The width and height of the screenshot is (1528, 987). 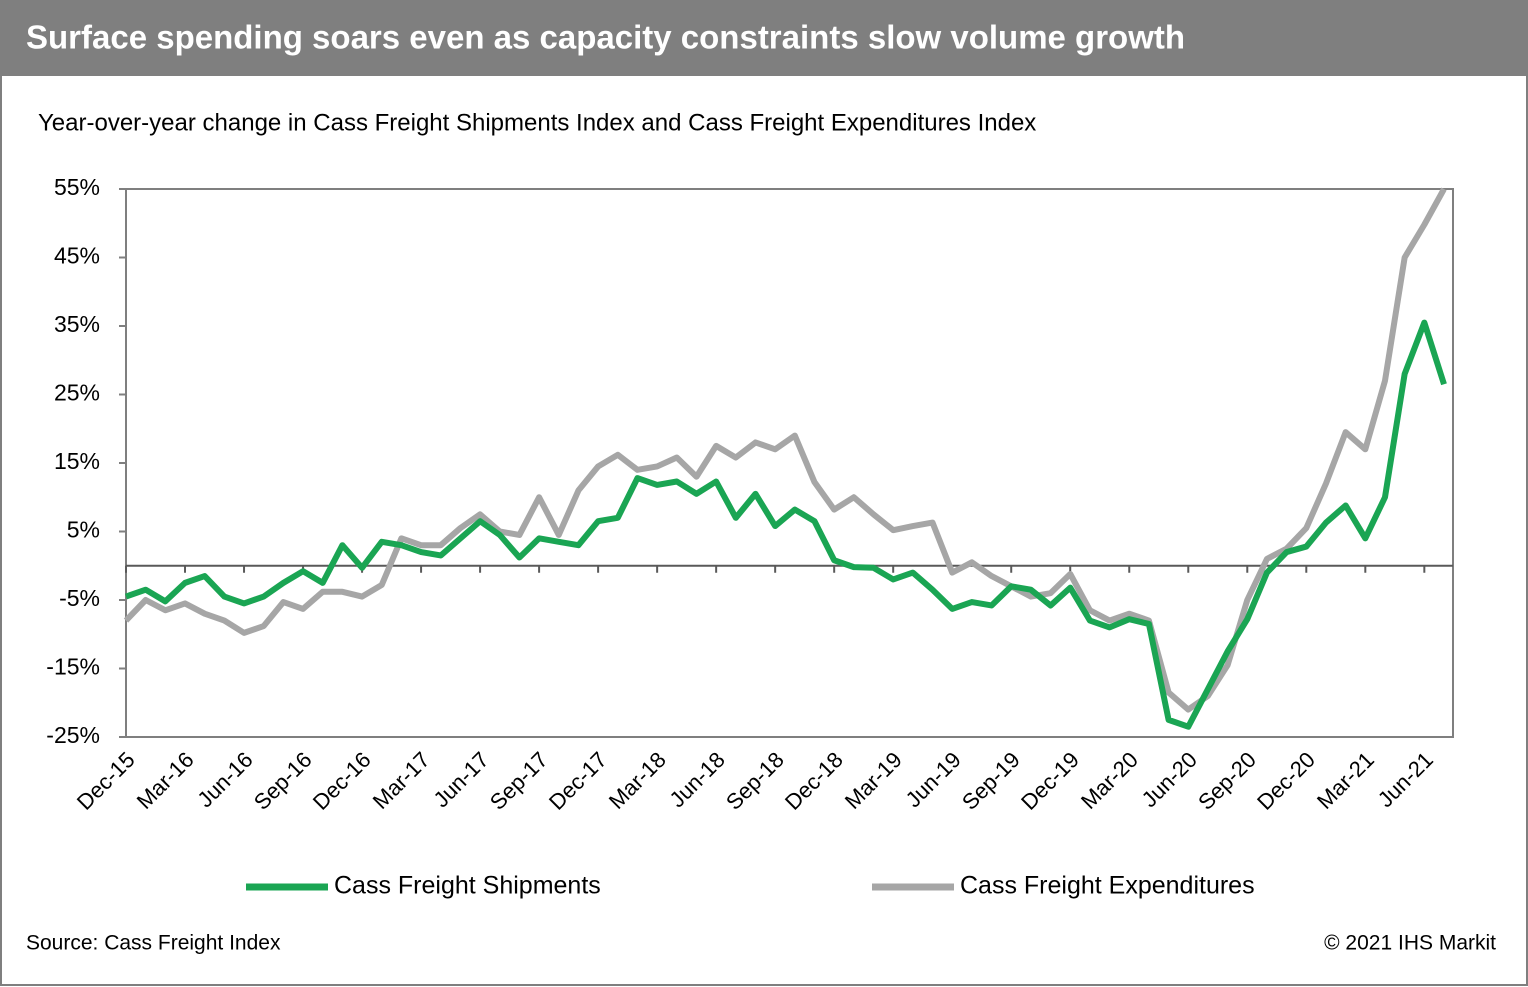 I want to click on source: Source: Cass Freight Index, so click(x=153, y=943).